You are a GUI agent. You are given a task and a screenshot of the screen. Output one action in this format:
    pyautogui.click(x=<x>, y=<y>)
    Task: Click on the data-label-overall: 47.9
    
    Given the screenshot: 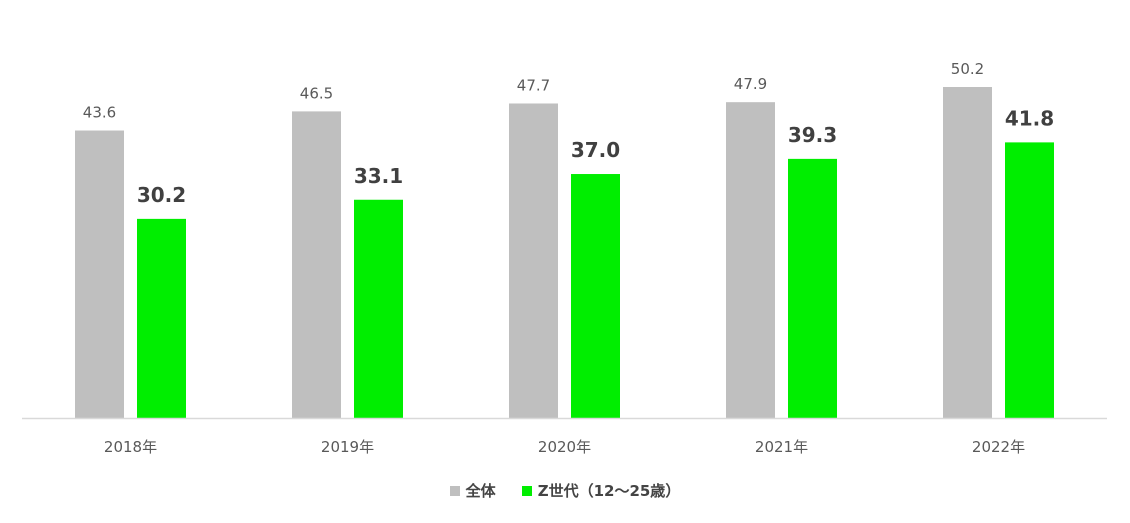 What is the action you would take?
    pyautogui.click(x=750, y=84)
    